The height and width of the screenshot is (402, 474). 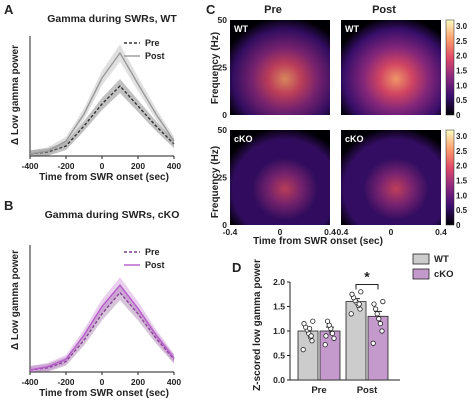 What do you see at coordinates (279, 282) in the screenshot?
I see `panel-d-ytick-label: 2.0` at bounding box center [279, 282].